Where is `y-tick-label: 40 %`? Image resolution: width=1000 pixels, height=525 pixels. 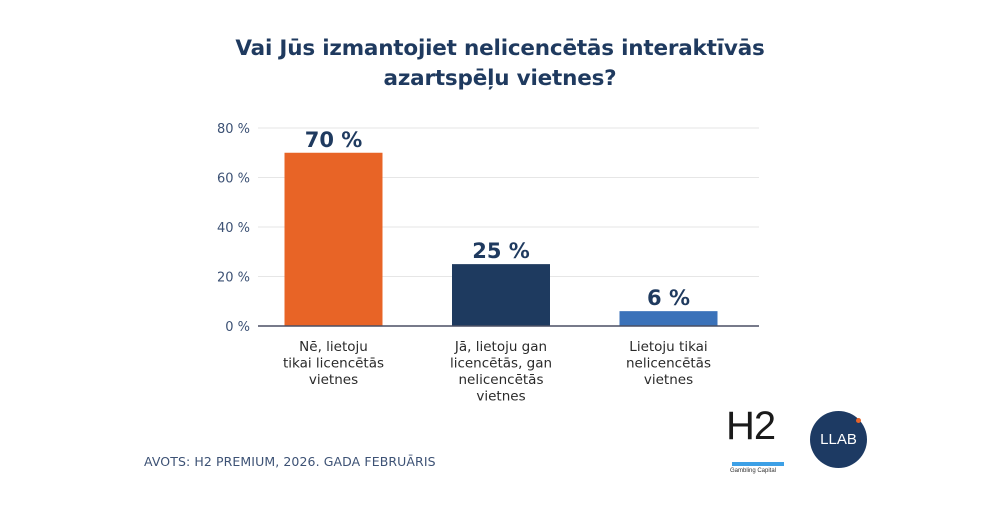 y-tick-label: 40 % is located at coordinates (233, 228).